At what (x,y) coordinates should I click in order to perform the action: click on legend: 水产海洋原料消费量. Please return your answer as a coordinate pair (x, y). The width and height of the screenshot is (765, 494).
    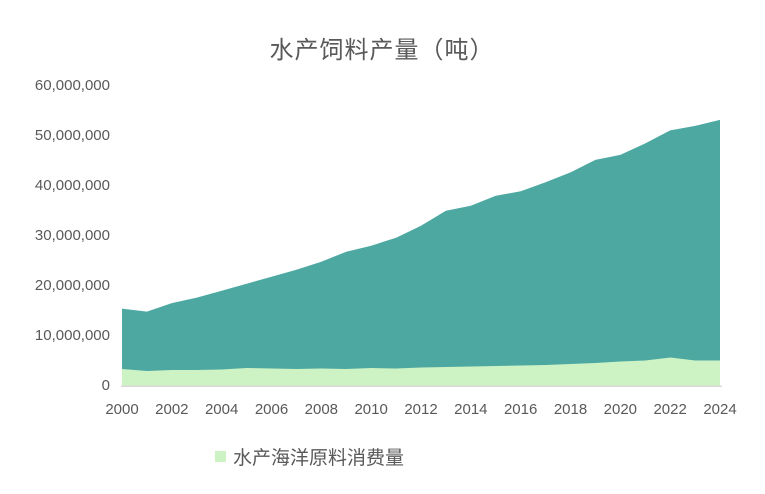
    Looking at the image, I should click on (309, 456).